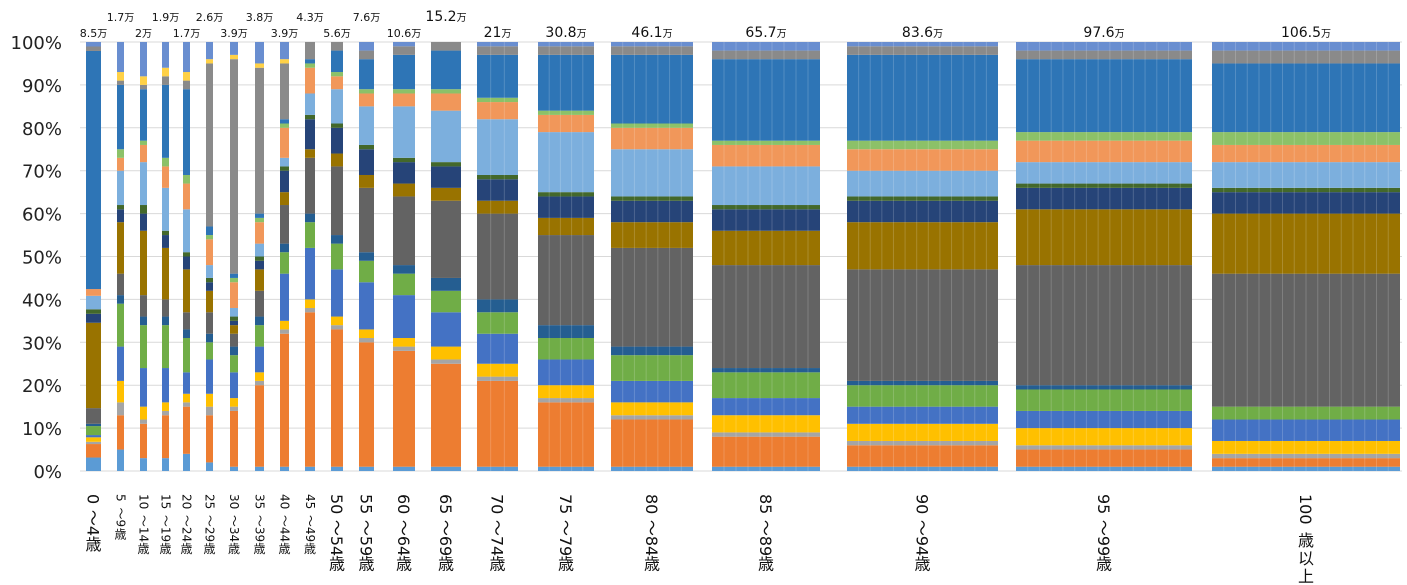 The image size is (1407, 585). Describe the element at coordinates (445, 504) in the screenshot. I see `x-category-number: 65` at that location.